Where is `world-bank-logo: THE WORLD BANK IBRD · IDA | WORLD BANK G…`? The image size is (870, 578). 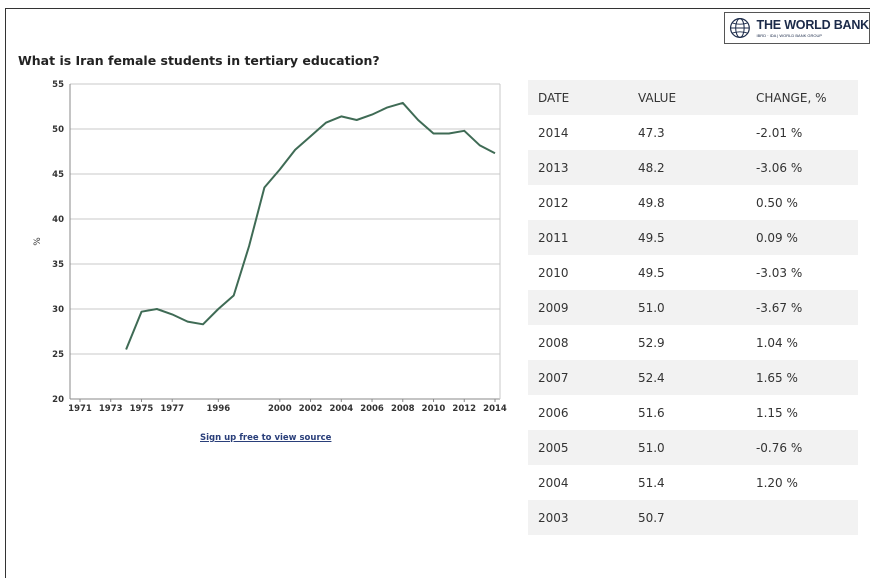
world-bank-logo: THE WORLD BANK IBRD · IDA | WORLD BANK G… is located at coordinates (797, 28).